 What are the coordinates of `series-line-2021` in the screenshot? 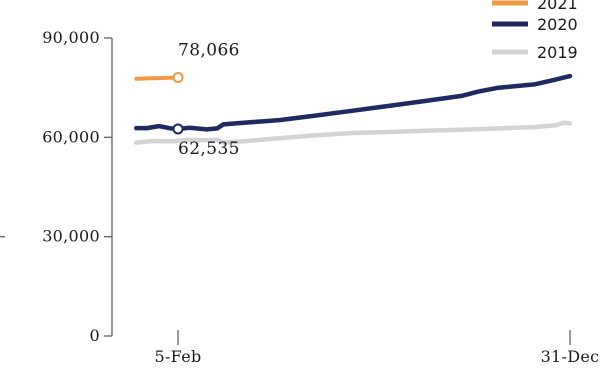 It's located at (157, 78).